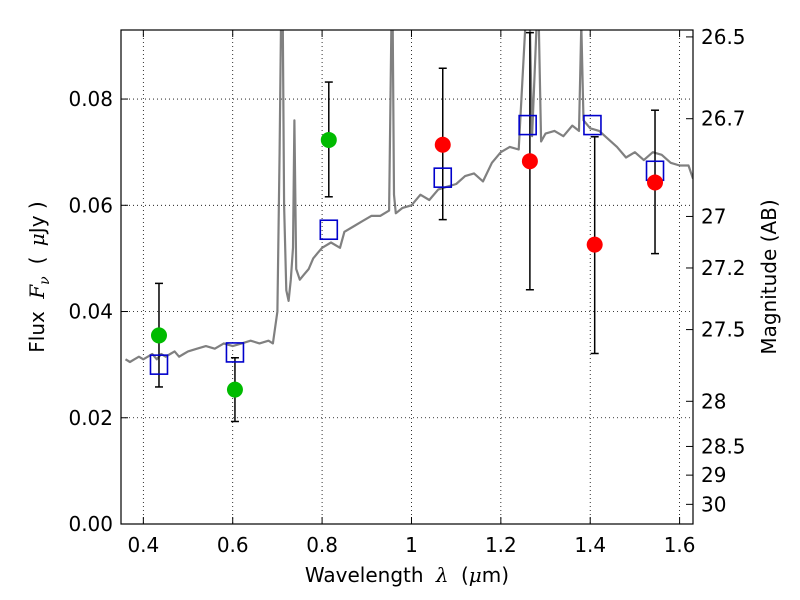  I want to click on y-tick-label: 0.06, so click(90, 205).